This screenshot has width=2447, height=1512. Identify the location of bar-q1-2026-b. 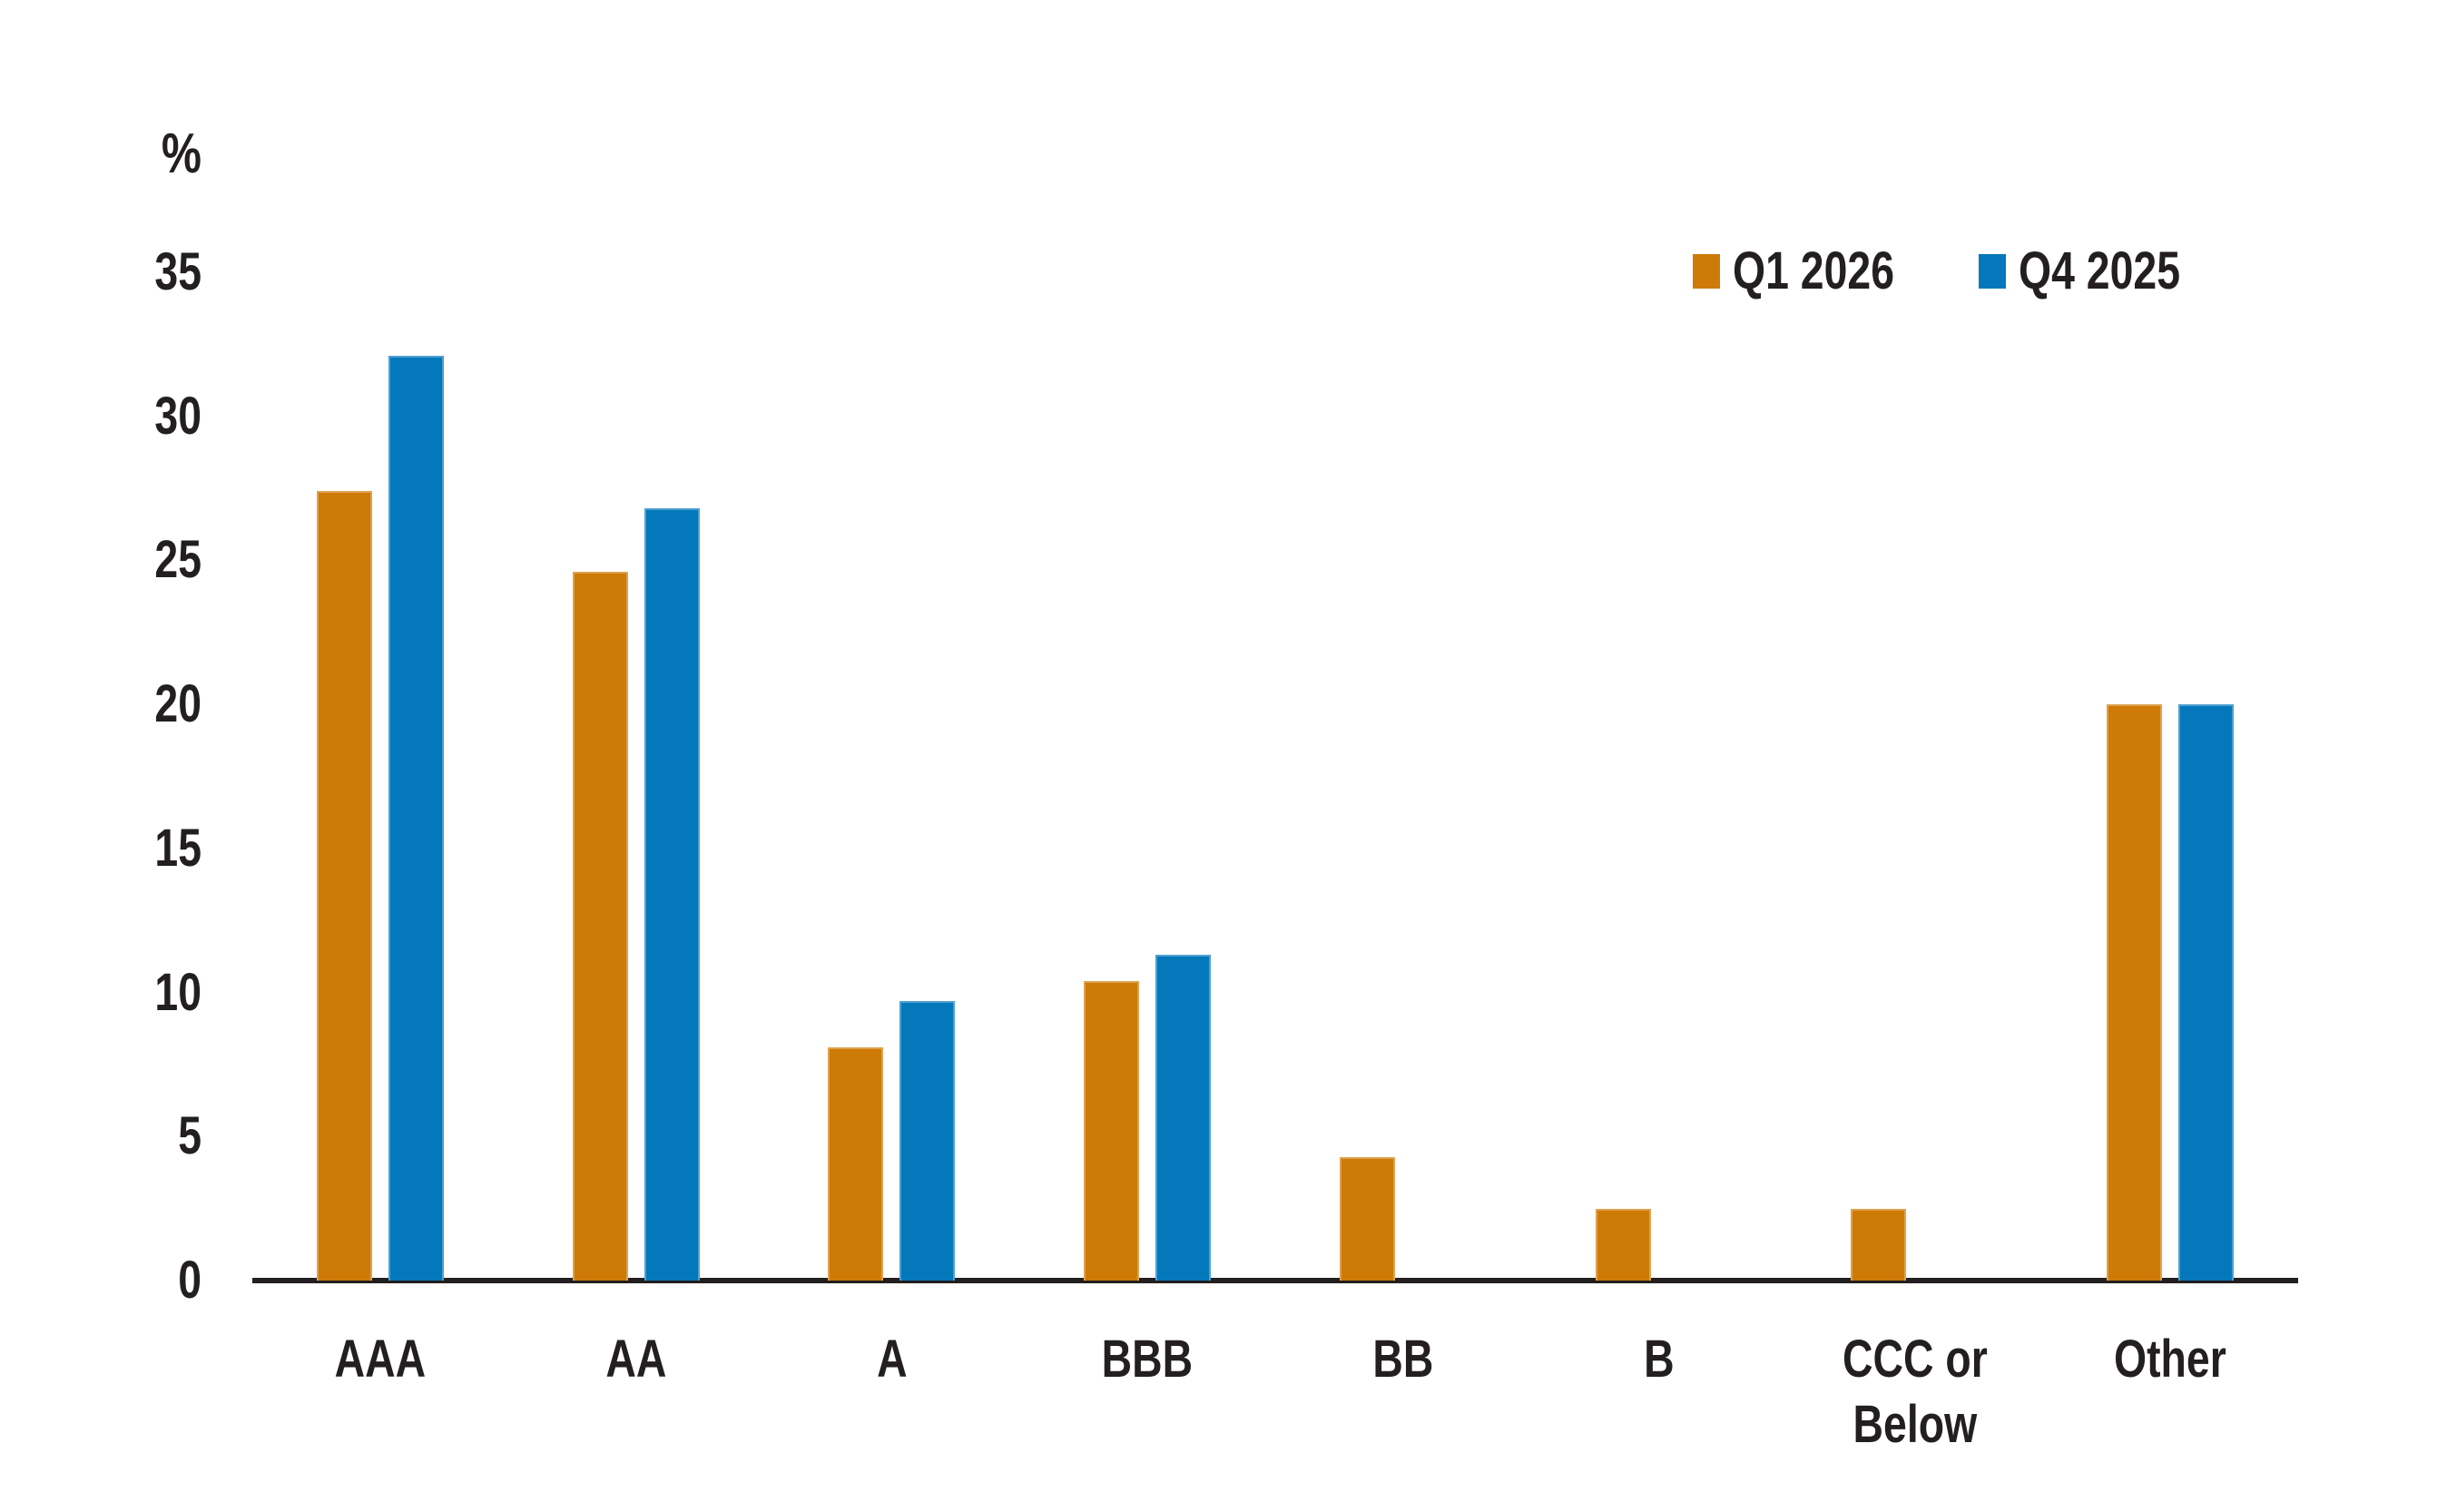
(1623, 1244).